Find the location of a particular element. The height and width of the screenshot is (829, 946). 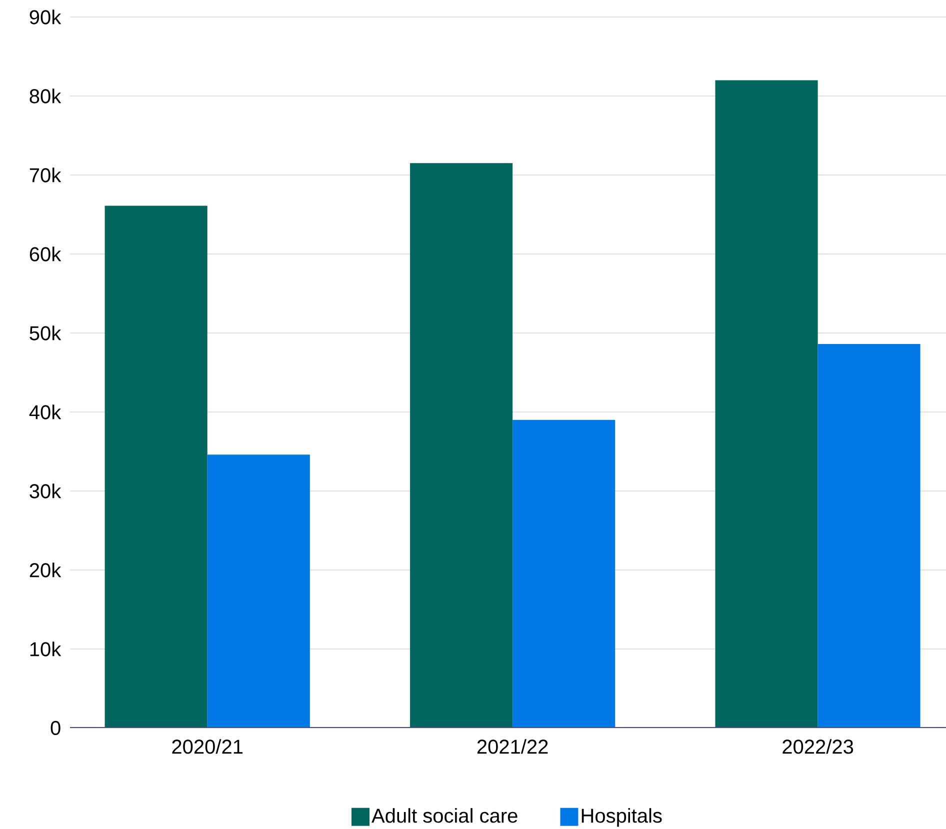

y-tick-label: 20k is located at coordinates (46, 570).